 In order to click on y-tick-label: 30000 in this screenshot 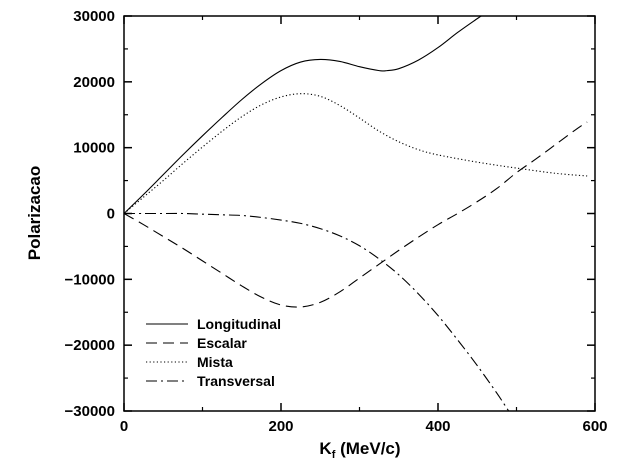, I will do `click(94, 16)`.